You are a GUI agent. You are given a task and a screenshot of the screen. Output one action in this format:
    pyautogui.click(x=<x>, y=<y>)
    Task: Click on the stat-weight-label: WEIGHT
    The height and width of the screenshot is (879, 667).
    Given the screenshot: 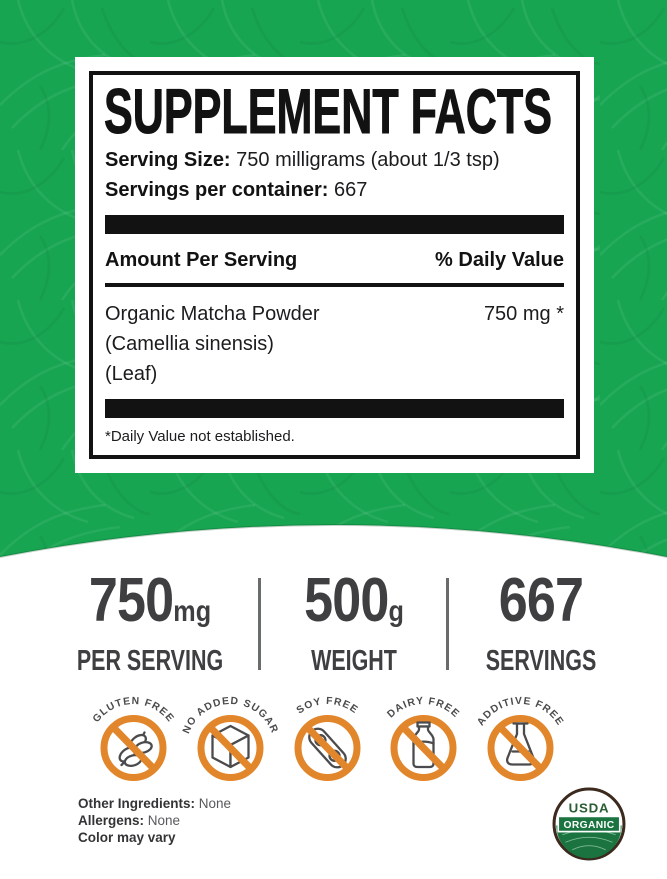 What is the action you would take?
    pyautogui.click(x=354, y=661)
    